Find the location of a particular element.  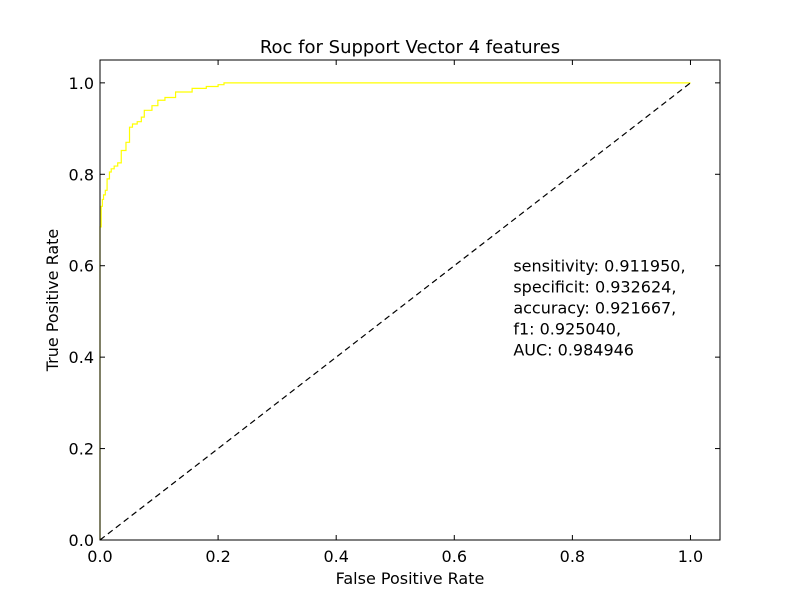

x-tick-label: 1.0 is located at coordinates (690, 556).